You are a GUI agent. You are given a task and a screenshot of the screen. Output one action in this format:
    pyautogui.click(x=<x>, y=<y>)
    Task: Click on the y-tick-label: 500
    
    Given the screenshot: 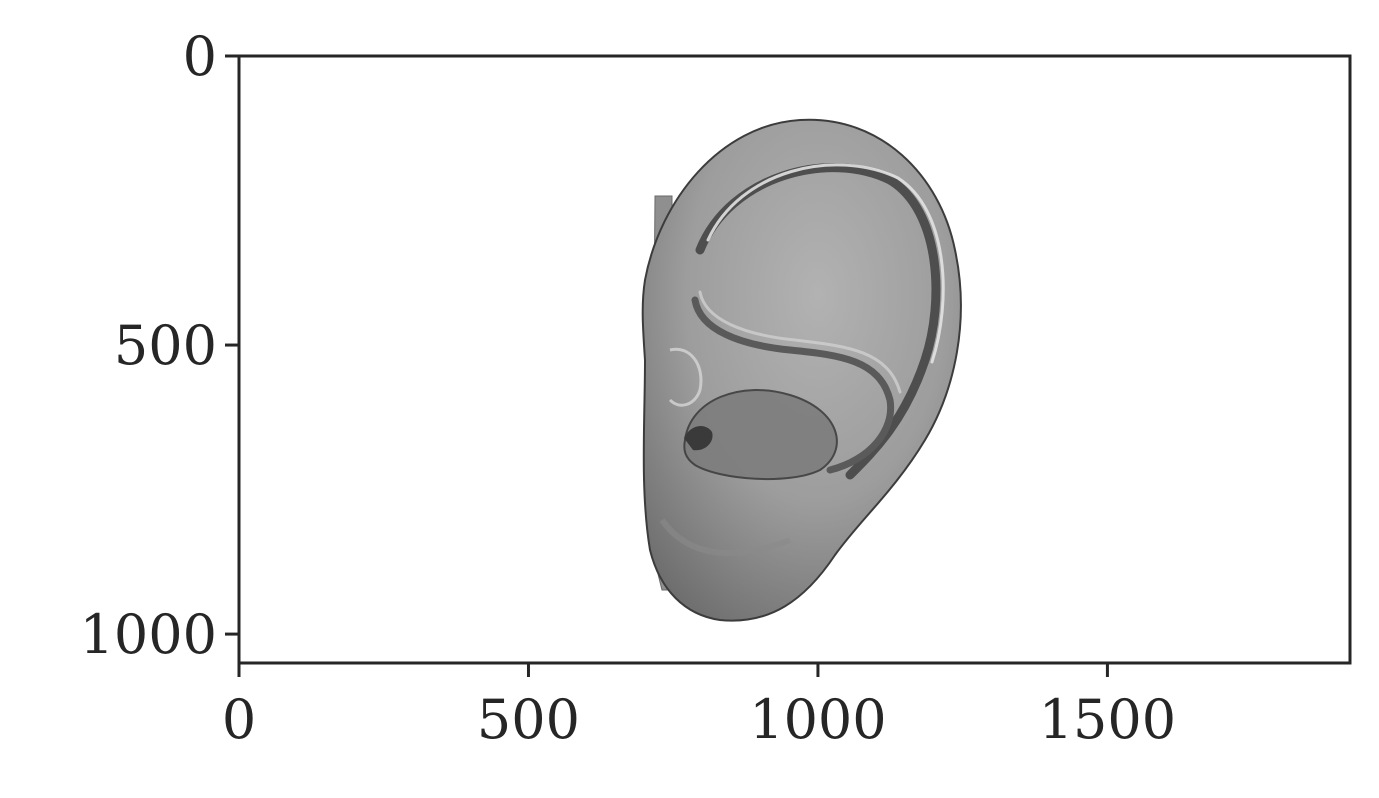 What is the action you would take?
    pyautogui.click(x=165, y=345)
    